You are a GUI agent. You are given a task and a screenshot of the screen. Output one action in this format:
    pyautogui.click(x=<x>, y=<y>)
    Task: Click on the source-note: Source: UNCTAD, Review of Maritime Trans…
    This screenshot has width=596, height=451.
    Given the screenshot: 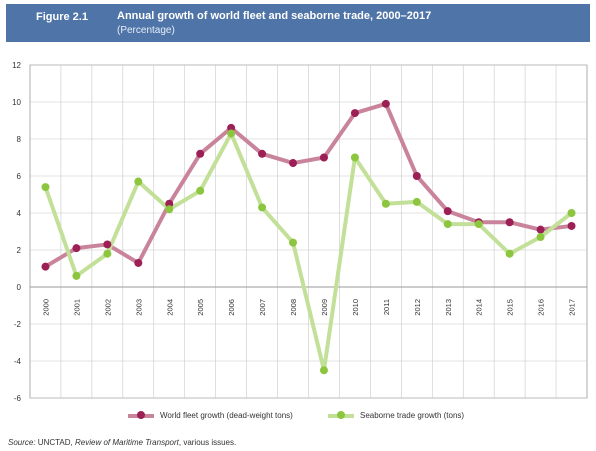 What is the action you would take?
    pyautogui.click(x=122, y=442)
    